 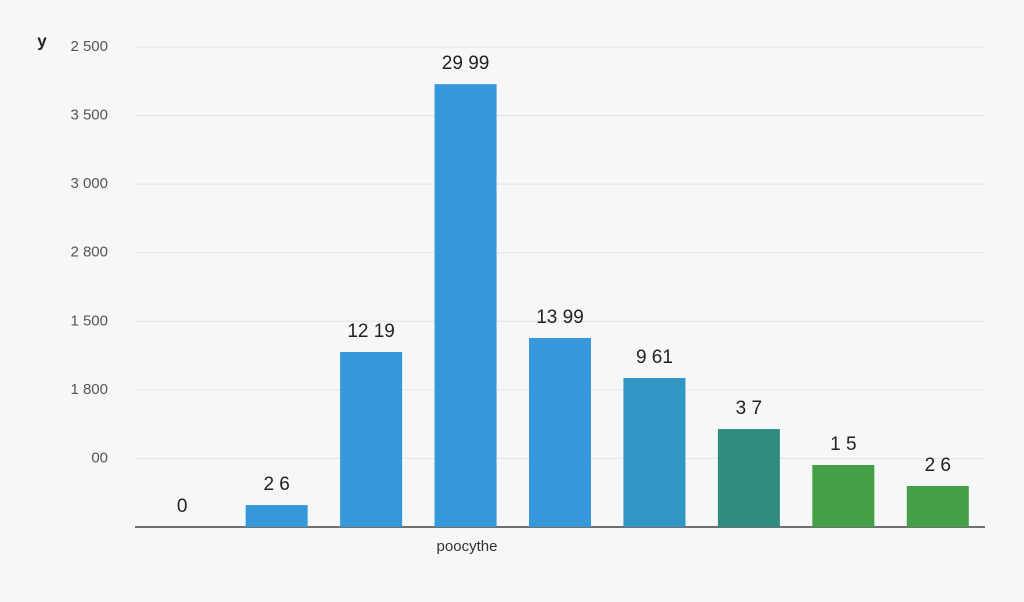 I want to click on y-tick-label: 3 500, so click(x=89, y=115).